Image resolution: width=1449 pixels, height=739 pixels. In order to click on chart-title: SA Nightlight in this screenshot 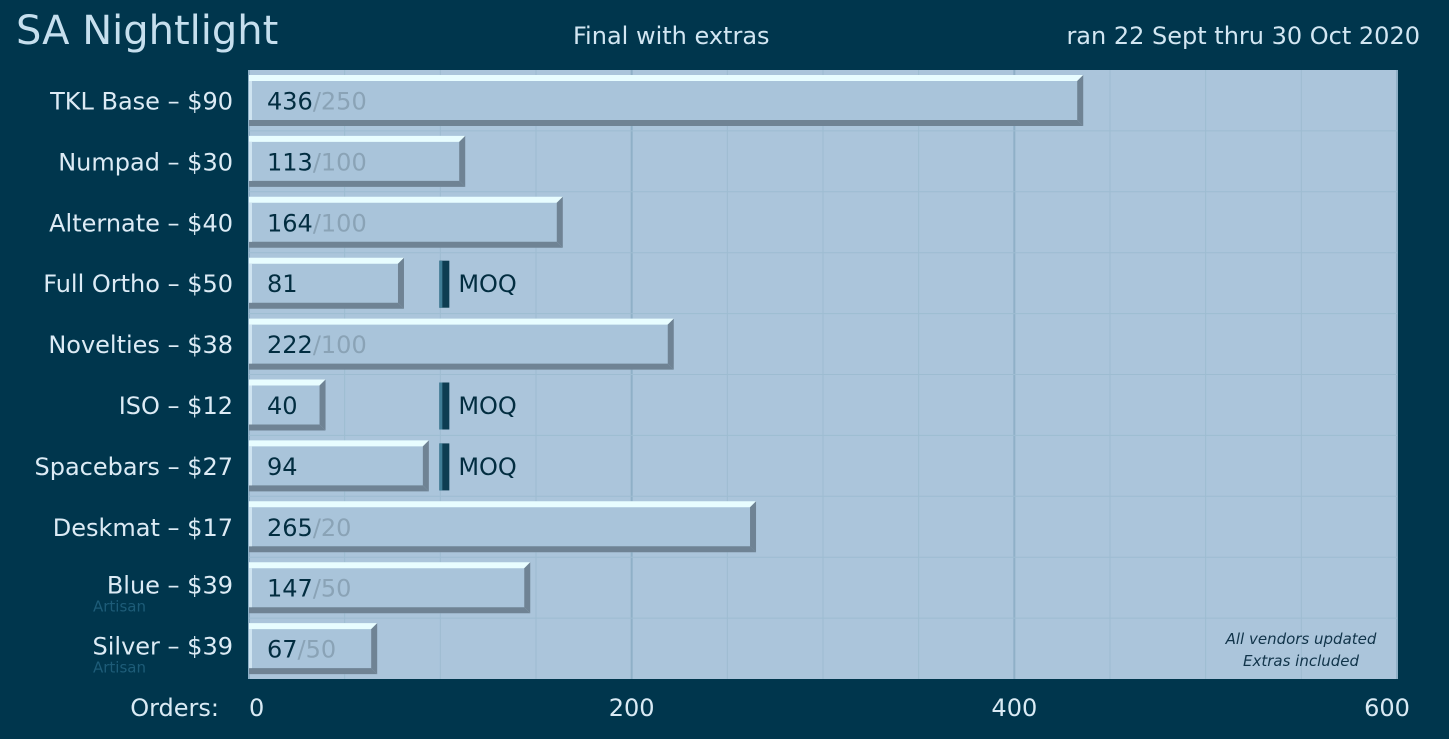, I will do `click(147, 31)`.